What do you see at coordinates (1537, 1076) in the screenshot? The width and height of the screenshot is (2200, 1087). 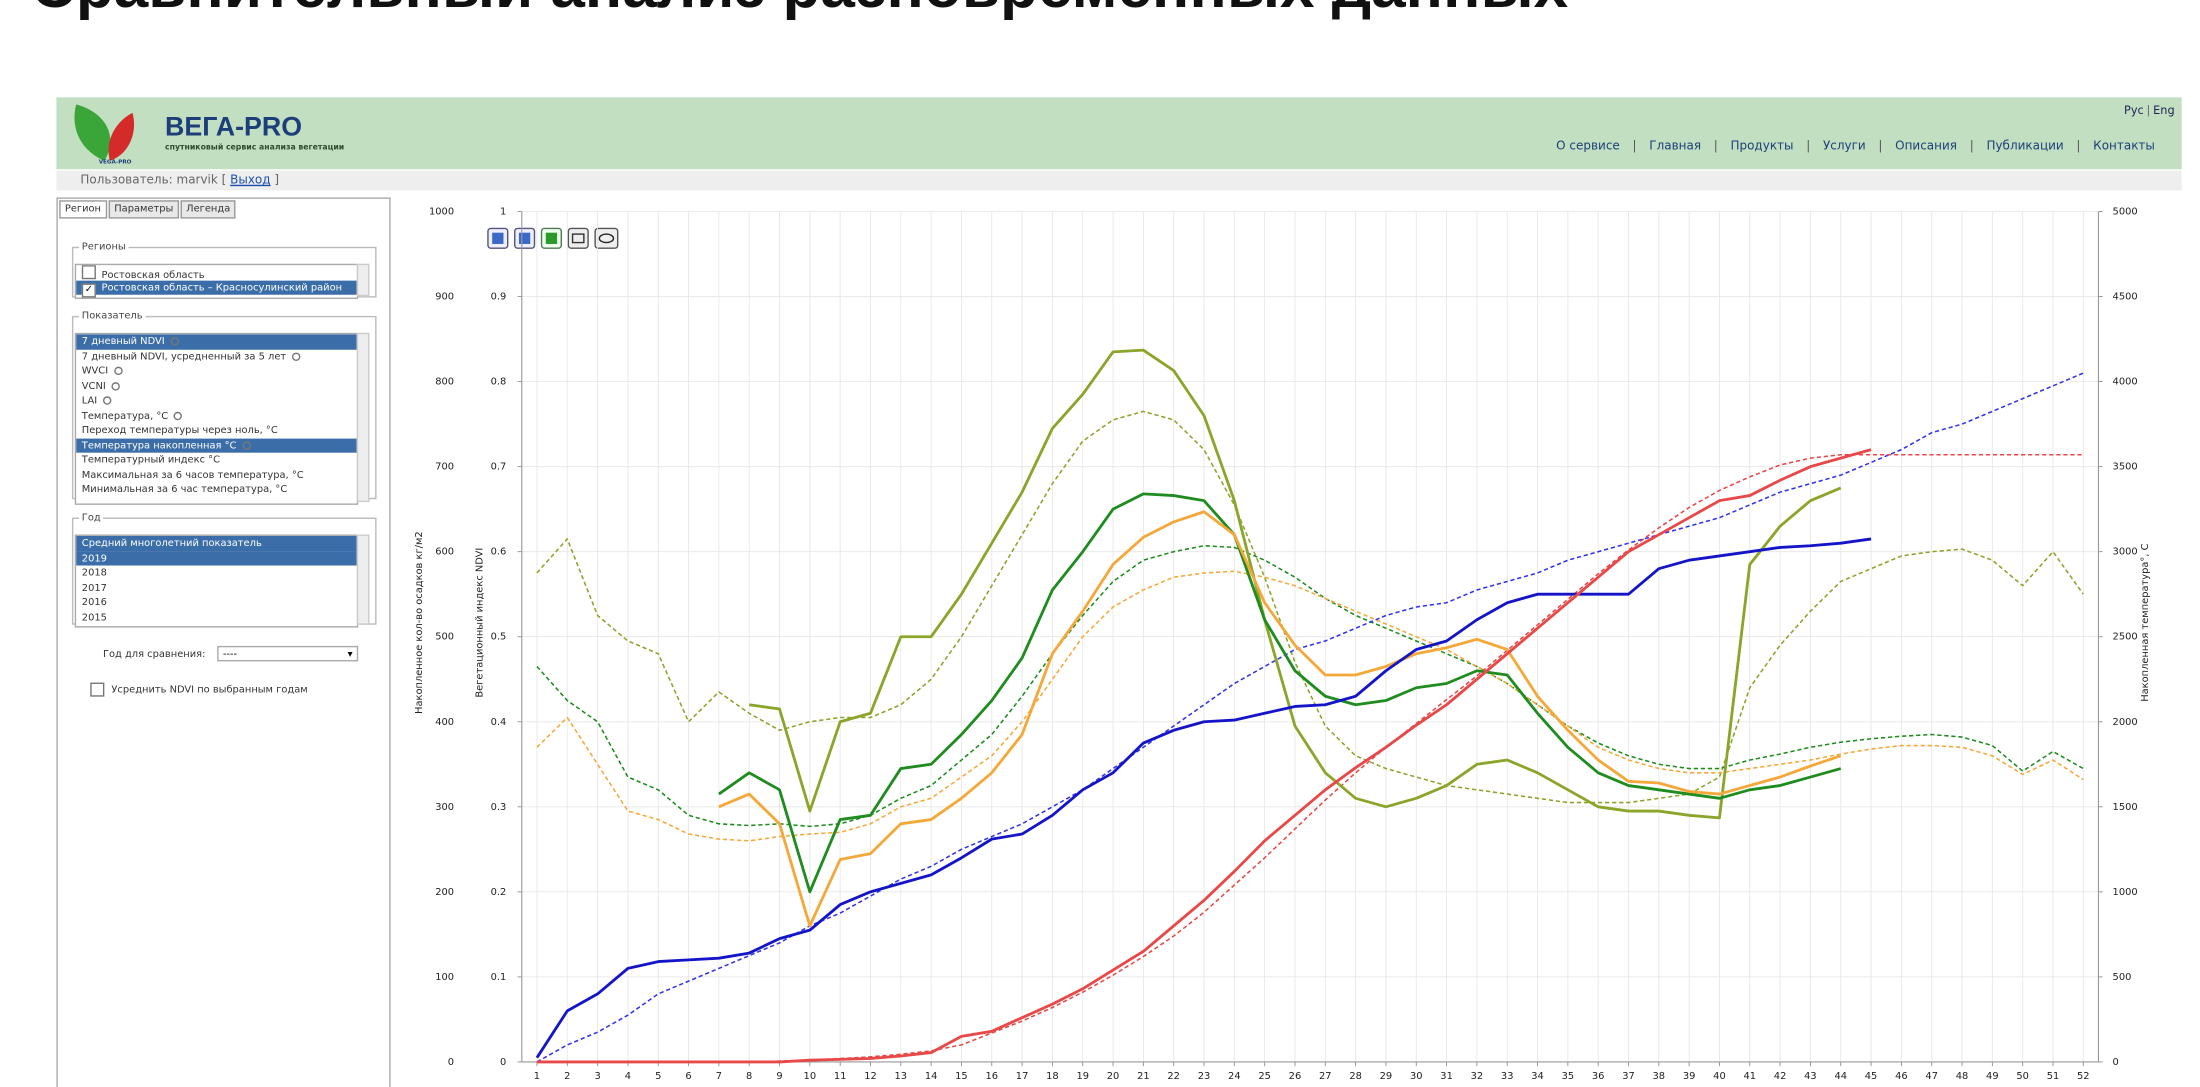 I see `x-tick-label: 34` at bounding box center [1537, 1076].